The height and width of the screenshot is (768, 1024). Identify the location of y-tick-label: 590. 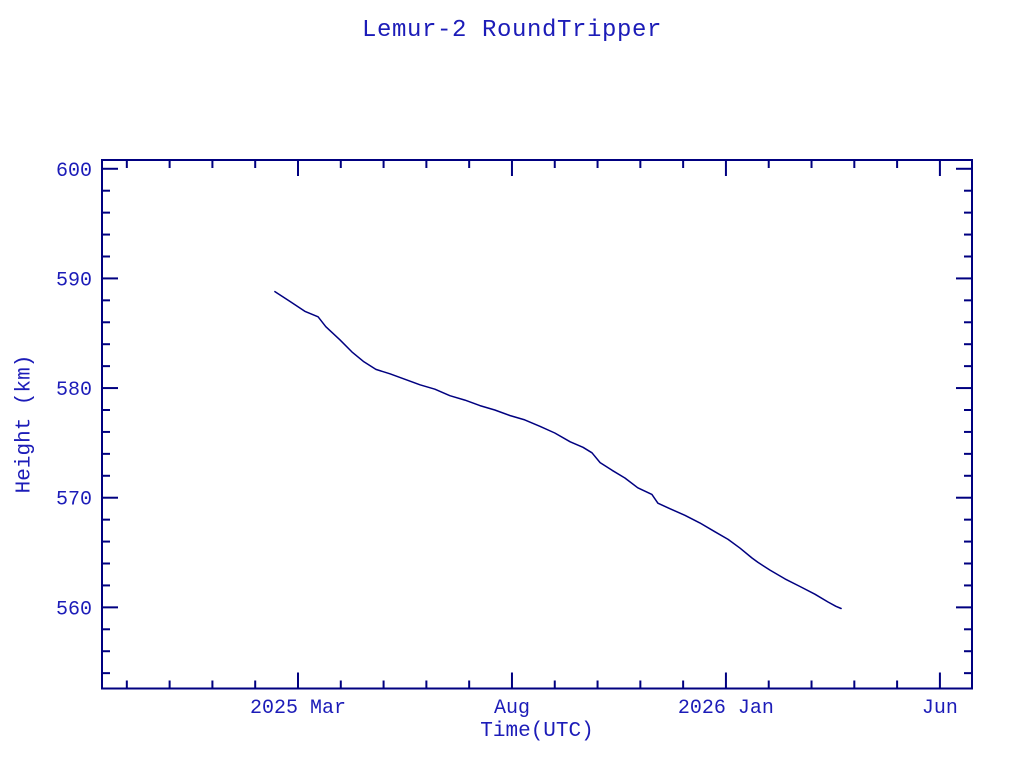
(74, 280).